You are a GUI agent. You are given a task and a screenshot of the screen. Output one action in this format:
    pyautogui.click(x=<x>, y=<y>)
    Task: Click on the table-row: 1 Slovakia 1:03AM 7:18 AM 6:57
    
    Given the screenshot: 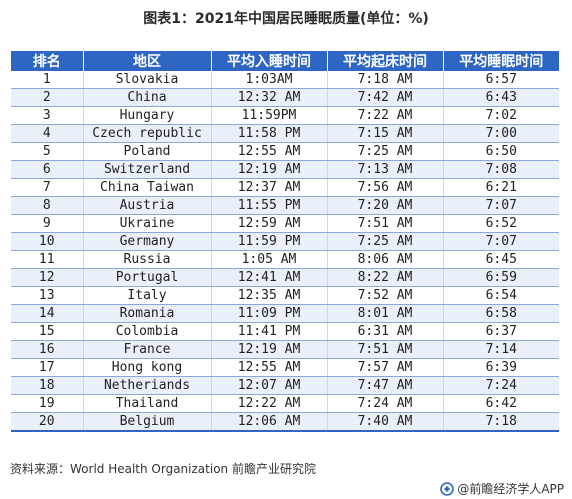 What is the action you would take?
    pyautogui.click(x=285, y=80)
    